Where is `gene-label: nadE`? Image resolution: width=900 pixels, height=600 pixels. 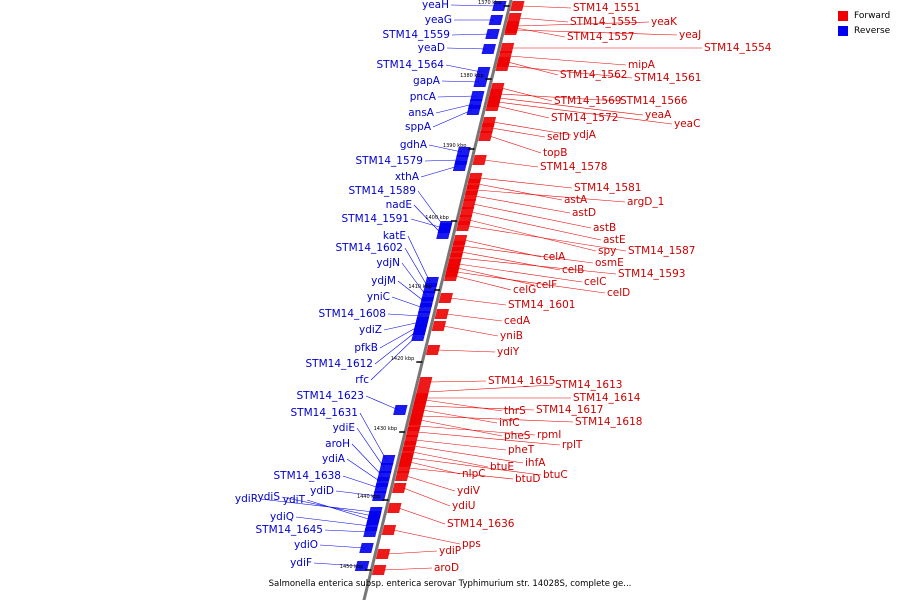 gene-label: nadE is located at coordinates (399, 205).